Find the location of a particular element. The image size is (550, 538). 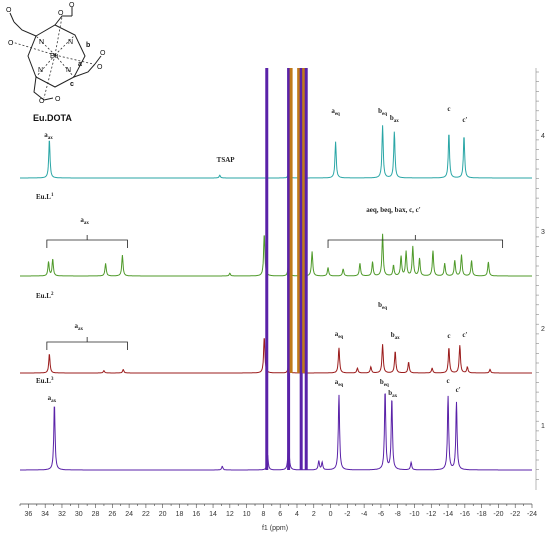

metal-label: Eu is located at coordinates (54, 56).